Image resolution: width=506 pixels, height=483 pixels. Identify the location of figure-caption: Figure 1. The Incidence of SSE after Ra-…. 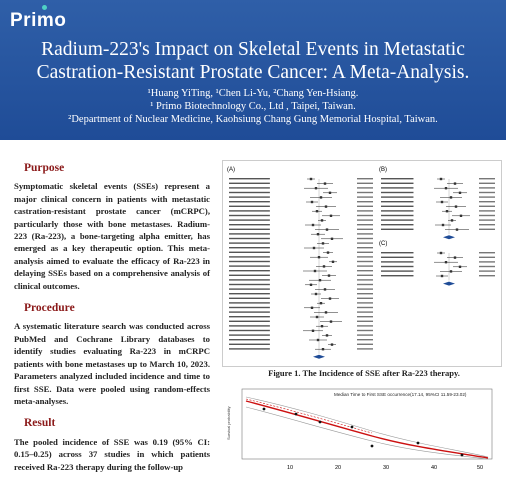
(364, 373).